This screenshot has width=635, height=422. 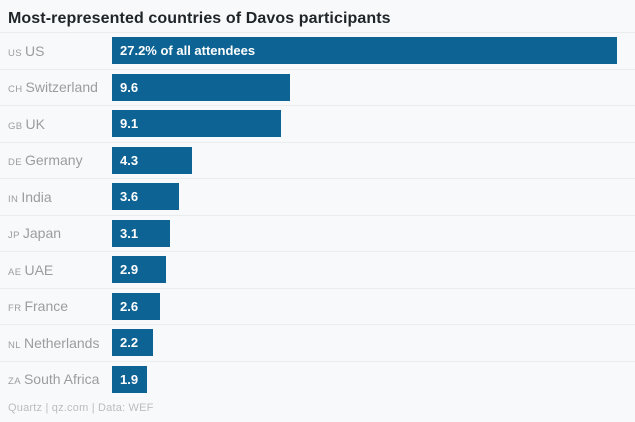 I want to click on bar: 4.3, so click(x=152, y=160).